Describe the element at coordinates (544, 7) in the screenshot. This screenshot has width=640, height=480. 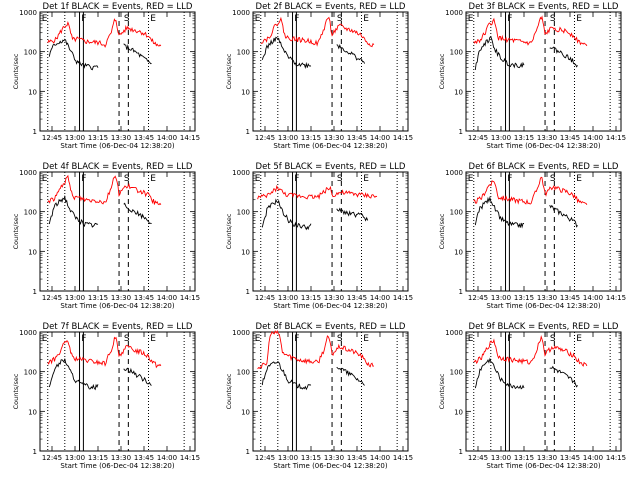
I see `panel-title: Det 3f BLACK = Events, RED = LLD` at that location.